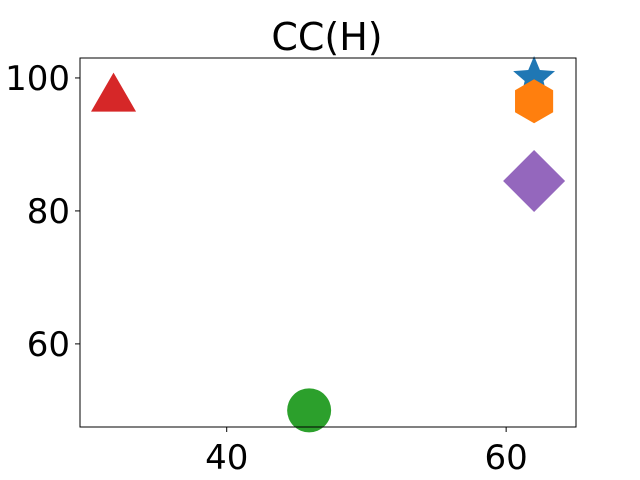  What do you see at coordinates (506, 458) in the screenshot?
I see `x-tick-label: 60` at bounding box center [506, 458].